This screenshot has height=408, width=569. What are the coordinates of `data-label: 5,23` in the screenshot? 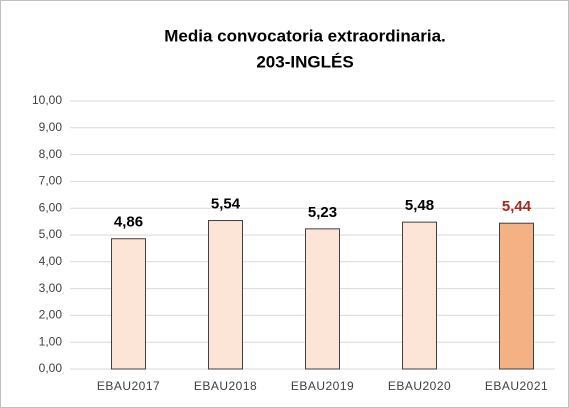 It's located at (322, 212).